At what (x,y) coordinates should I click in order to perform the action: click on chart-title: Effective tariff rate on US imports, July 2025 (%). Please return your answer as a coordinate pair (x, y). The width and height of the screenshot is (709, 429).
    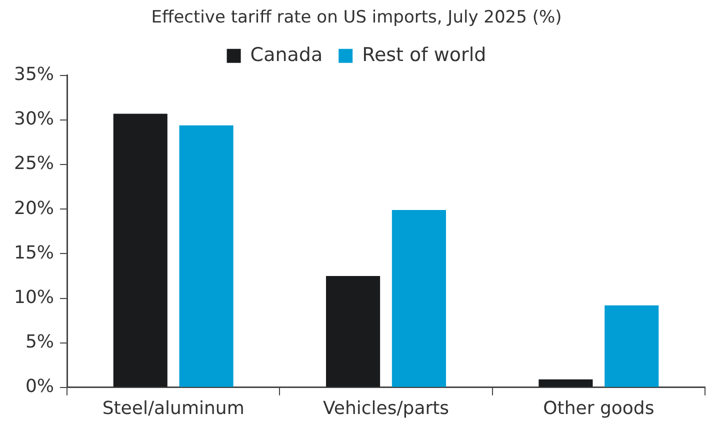
    Looking at the image, I should click on (356, 18).